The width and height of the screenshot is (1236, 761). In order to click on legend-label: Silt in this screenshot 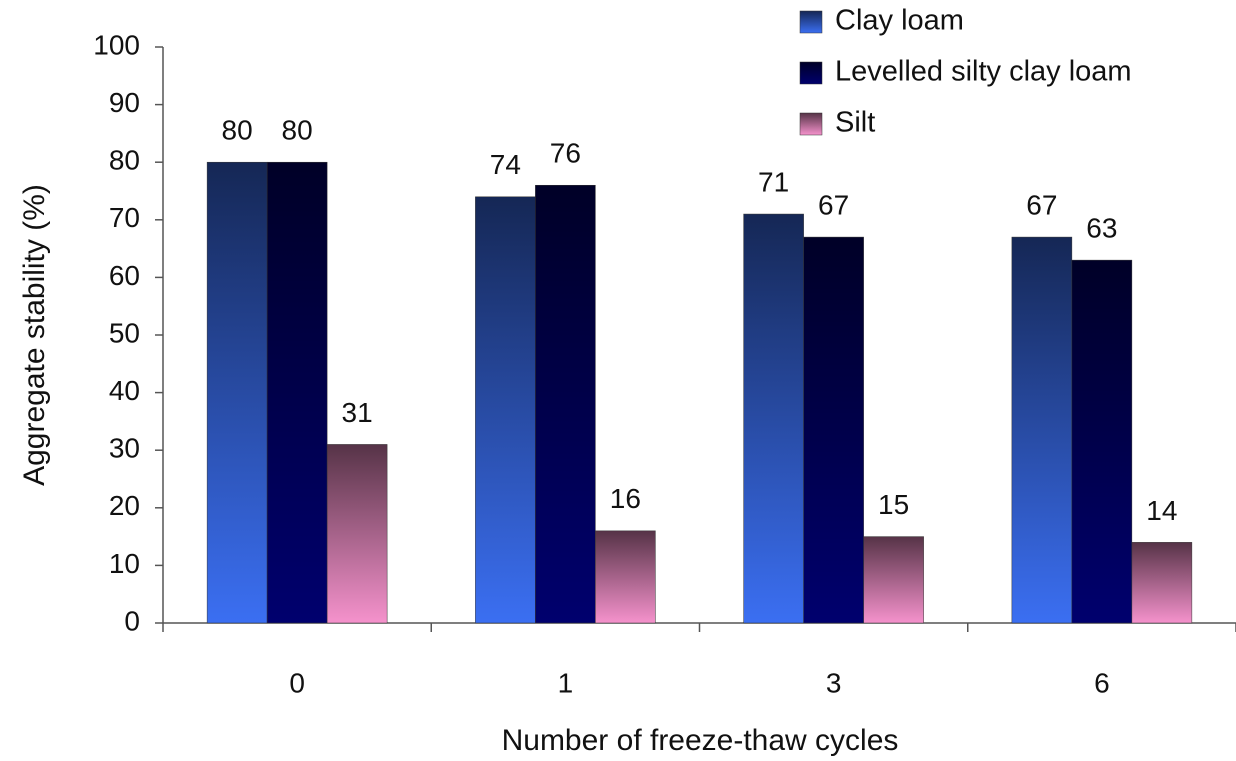, I will do `click(855, 123)`.